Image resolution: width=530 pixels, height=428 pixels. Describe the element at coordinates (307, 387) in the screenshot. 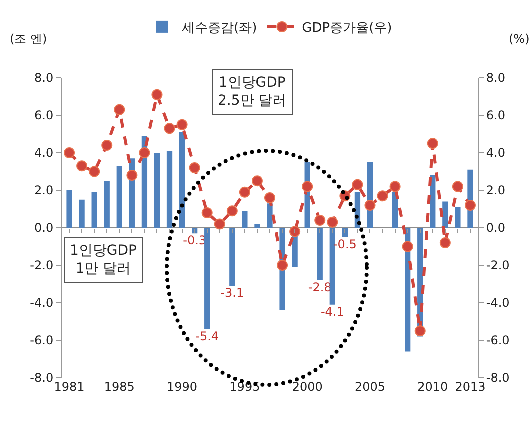

I see `x-tick-label: 2000` at that location.